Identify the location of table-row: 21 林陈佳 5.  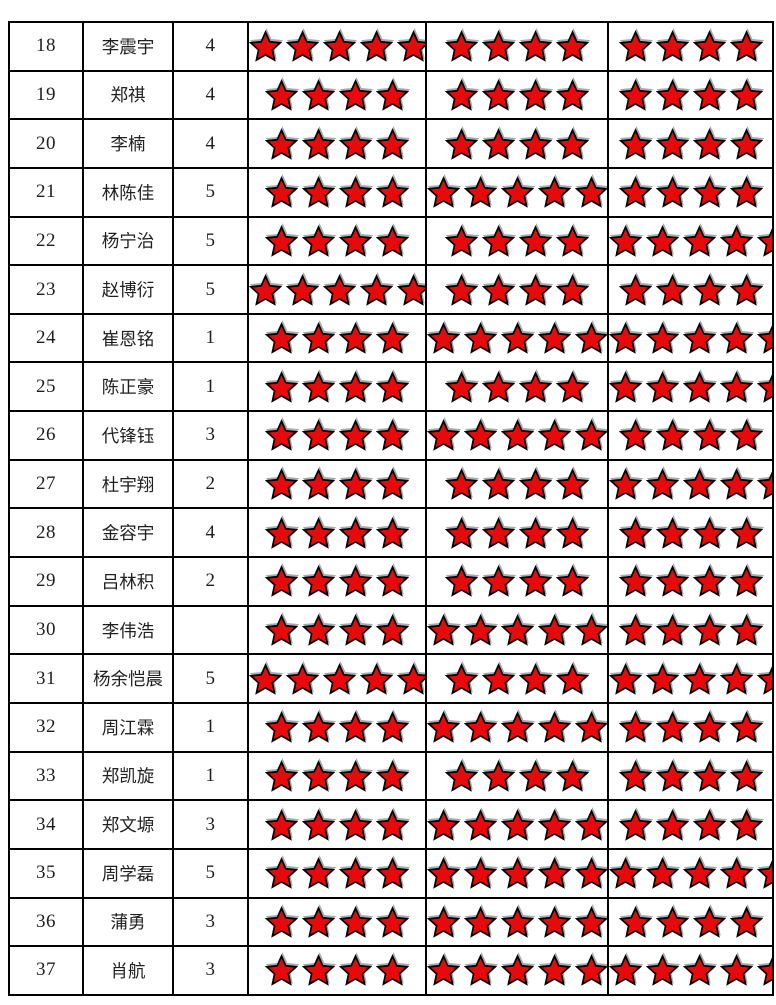
(391, 192).